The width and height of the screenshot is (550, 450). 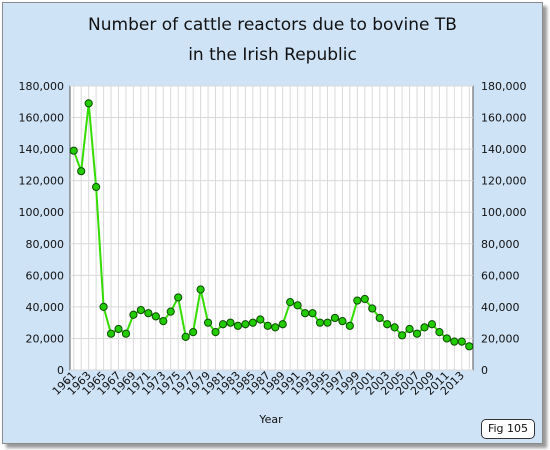 What do you see at coordinates (45, 275) in the screenshot?
I see `y-tick-label-left: 60,000` at bounding box center [45, 275].